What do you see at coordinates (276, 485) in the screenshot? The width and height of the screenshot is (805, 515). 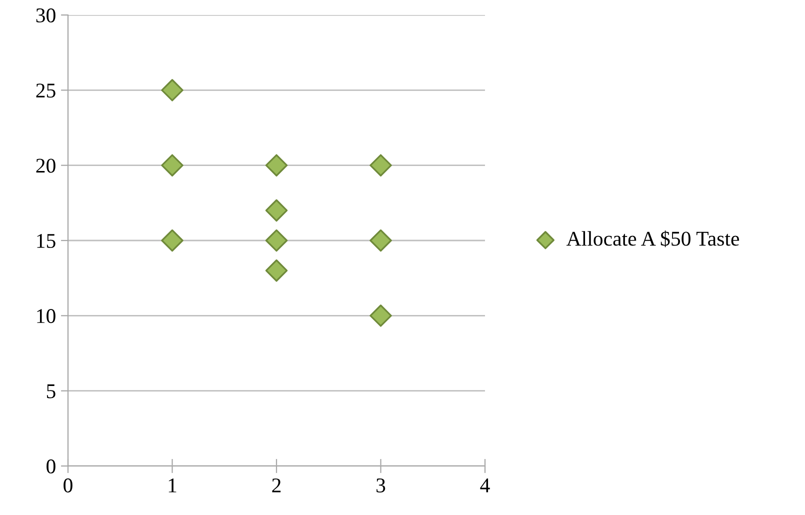 I see `x-tick-label: 2` at bounding box center [276, 485].